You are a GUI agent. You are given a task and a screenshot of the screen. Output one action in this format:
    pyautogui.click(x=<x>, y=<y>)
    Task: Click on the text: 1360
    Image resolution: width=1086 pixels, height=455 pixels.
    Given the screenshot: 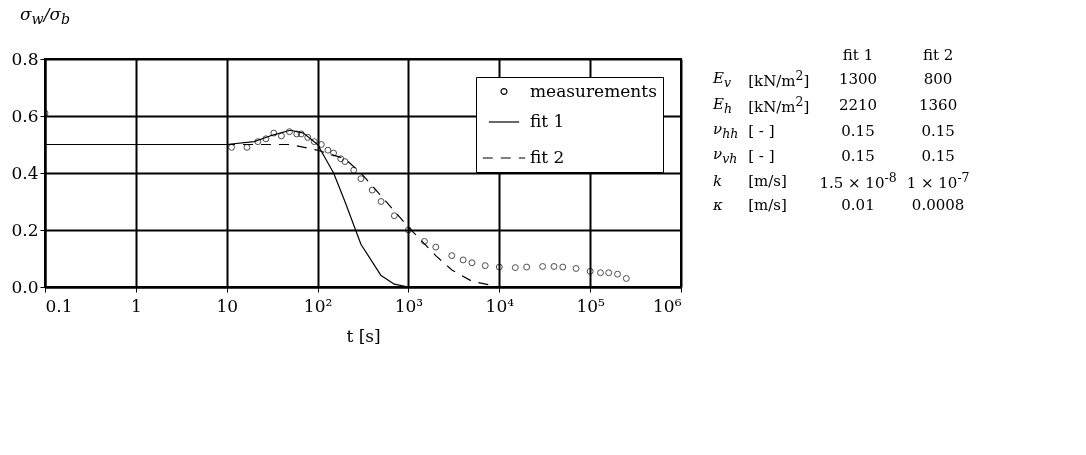 What is the action you would take?
    pyautogui.click(x=938, y=105)
    